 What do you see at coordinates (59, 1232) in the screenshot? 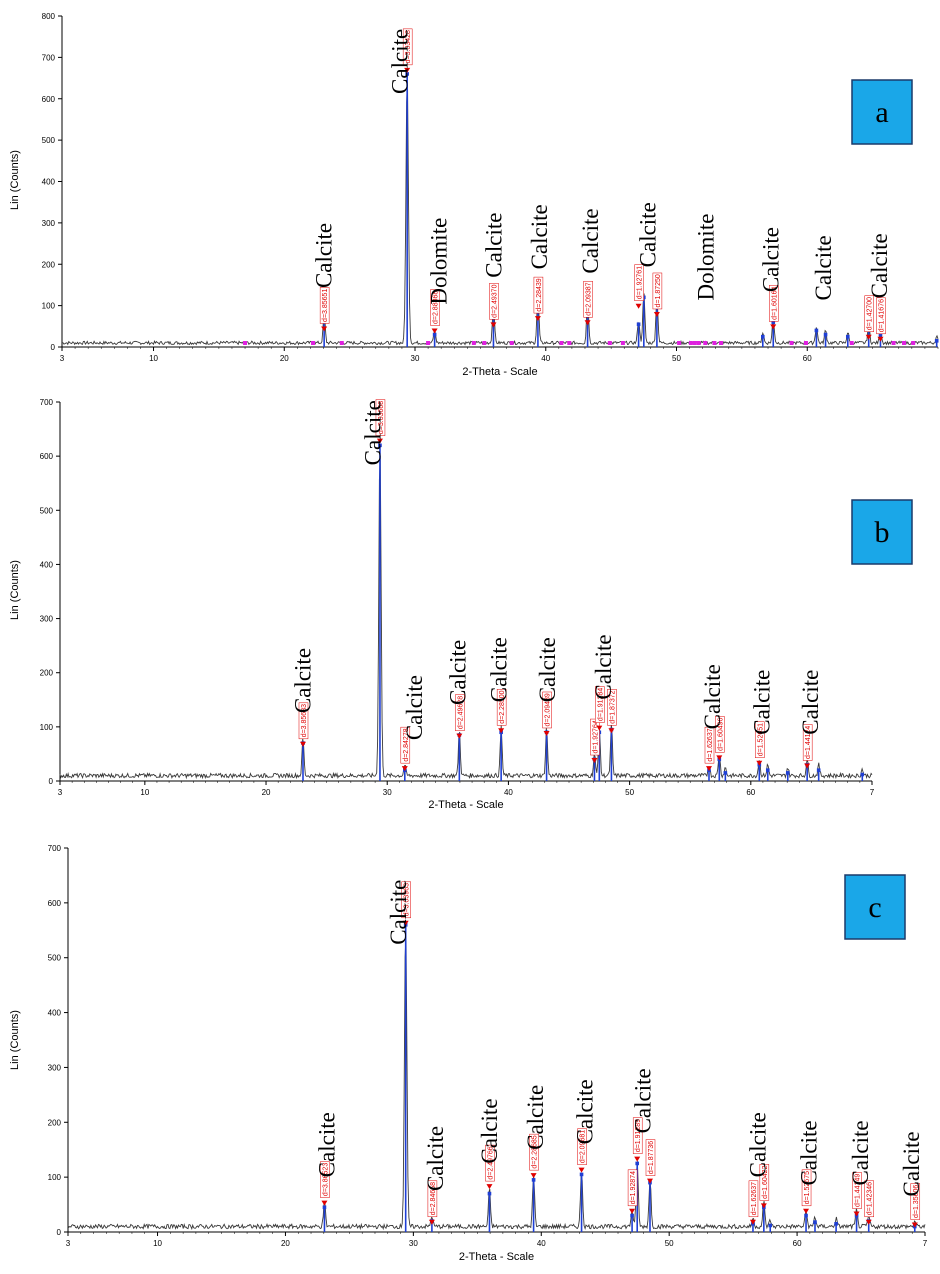
I see `y-tick-label: 0` at bounding box center [59, 1232].